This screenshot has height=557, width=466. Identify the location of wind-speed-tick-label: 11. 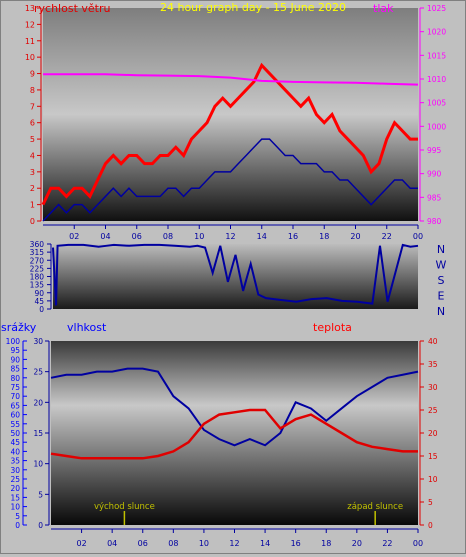
(30, 41).